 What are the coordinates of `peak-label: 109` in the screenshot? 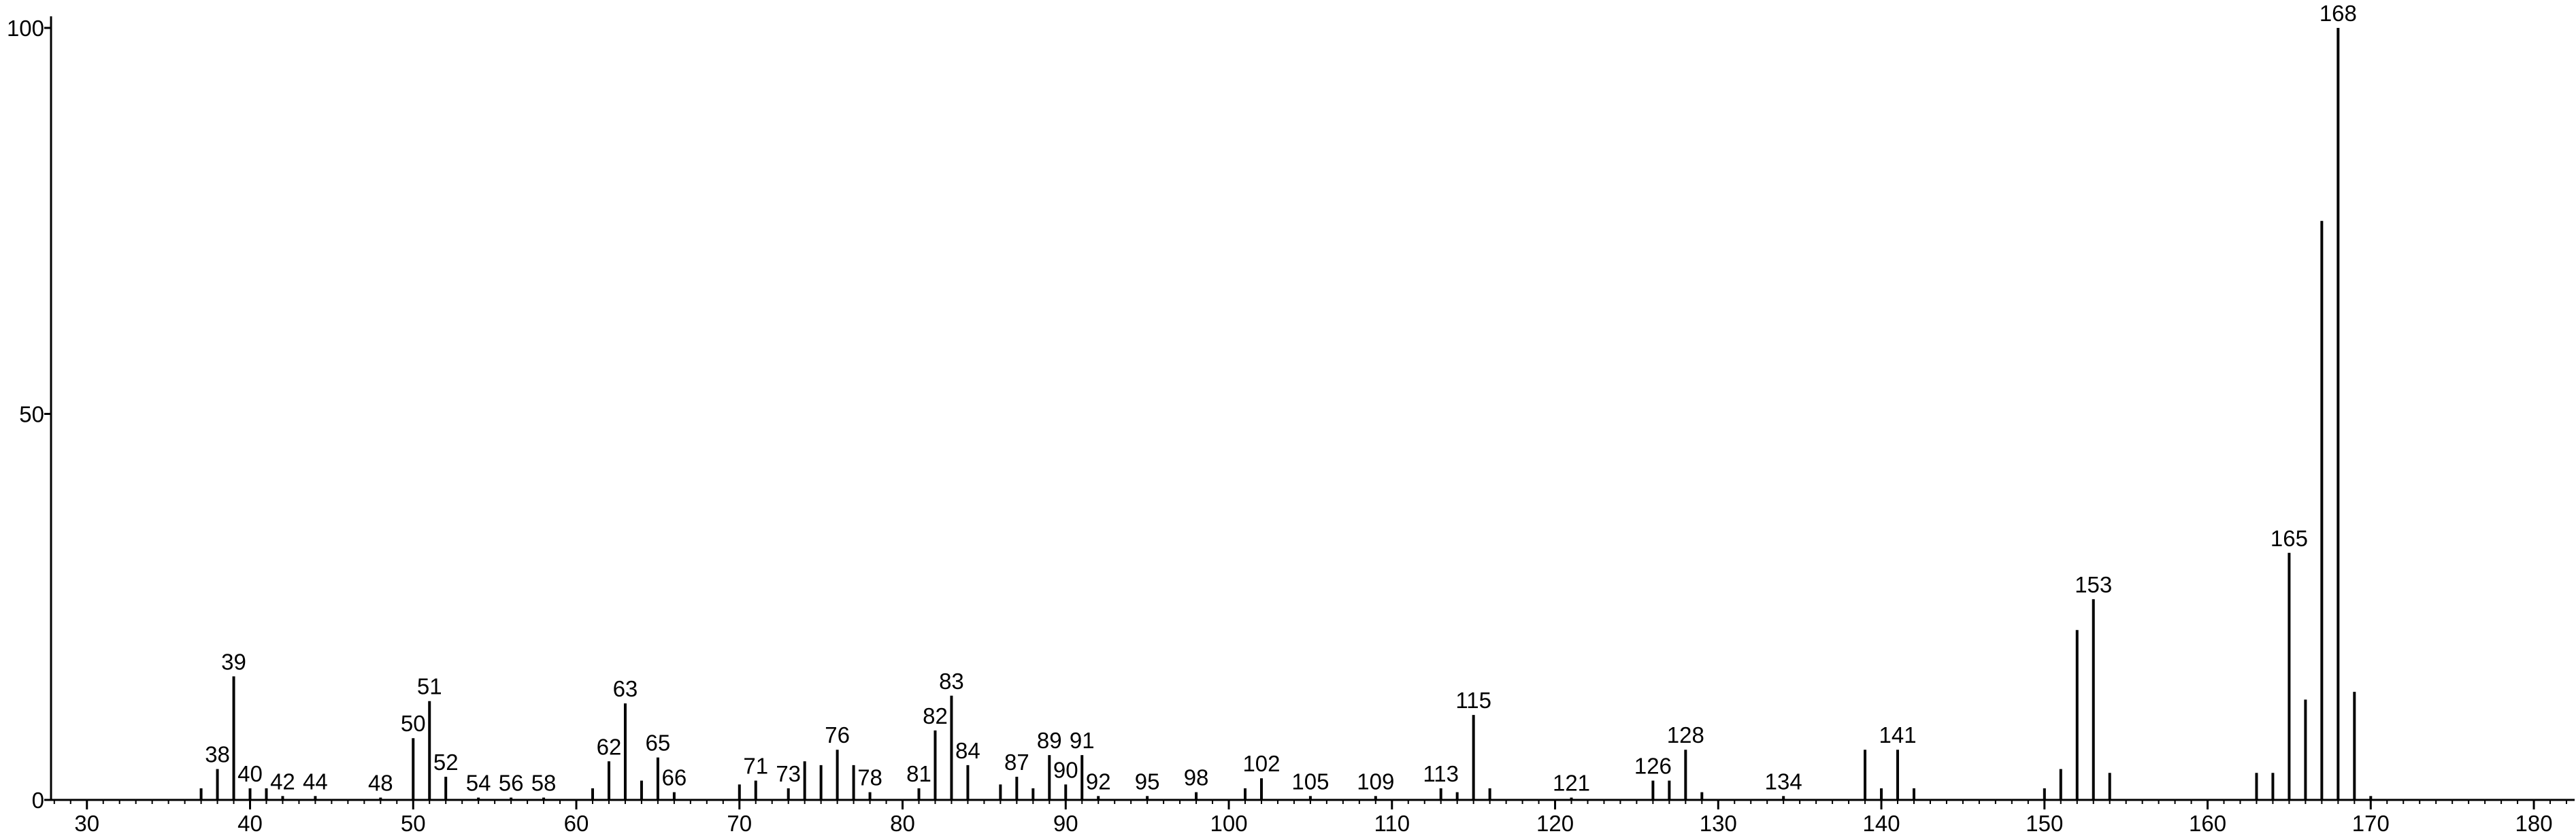 It's located at (1376, 782).